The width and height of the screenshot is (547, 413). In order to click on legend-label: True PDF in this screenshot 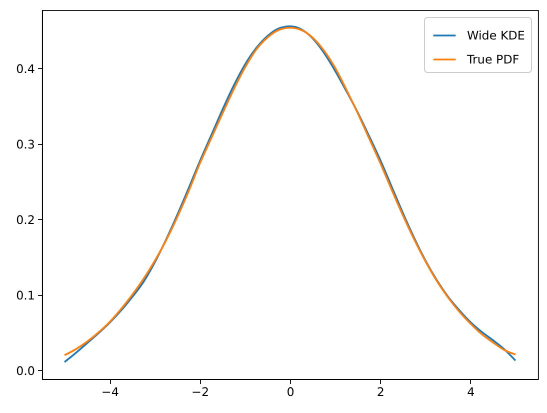, I will do `click(493, 59)`.